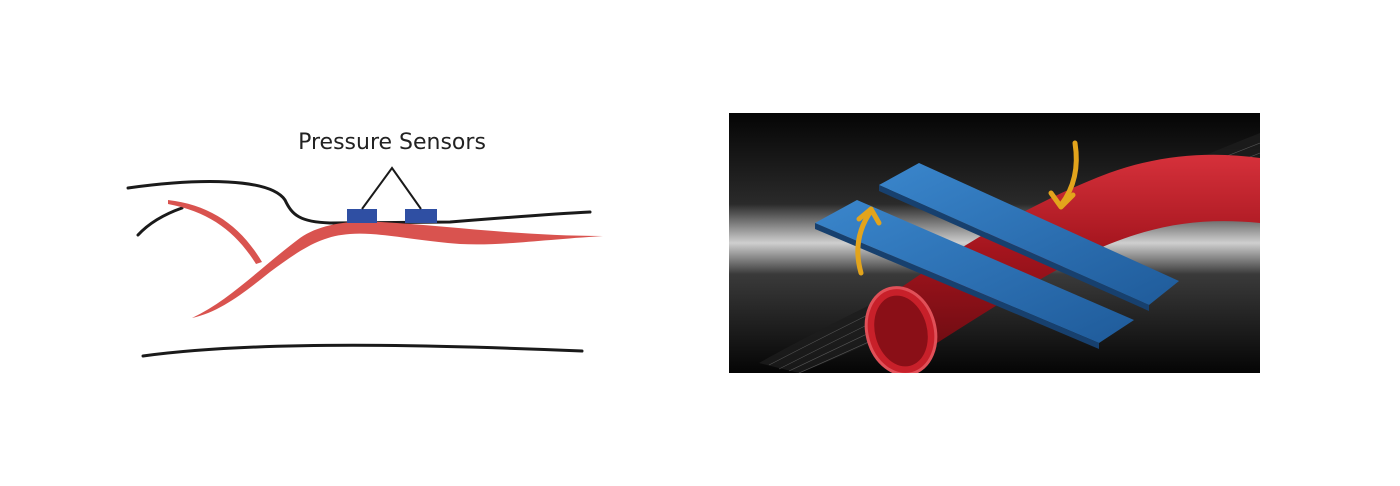 This screenshot has height=486, width=1400. I want to click on sensor-strip-bottom-edge, so click(957, 286).